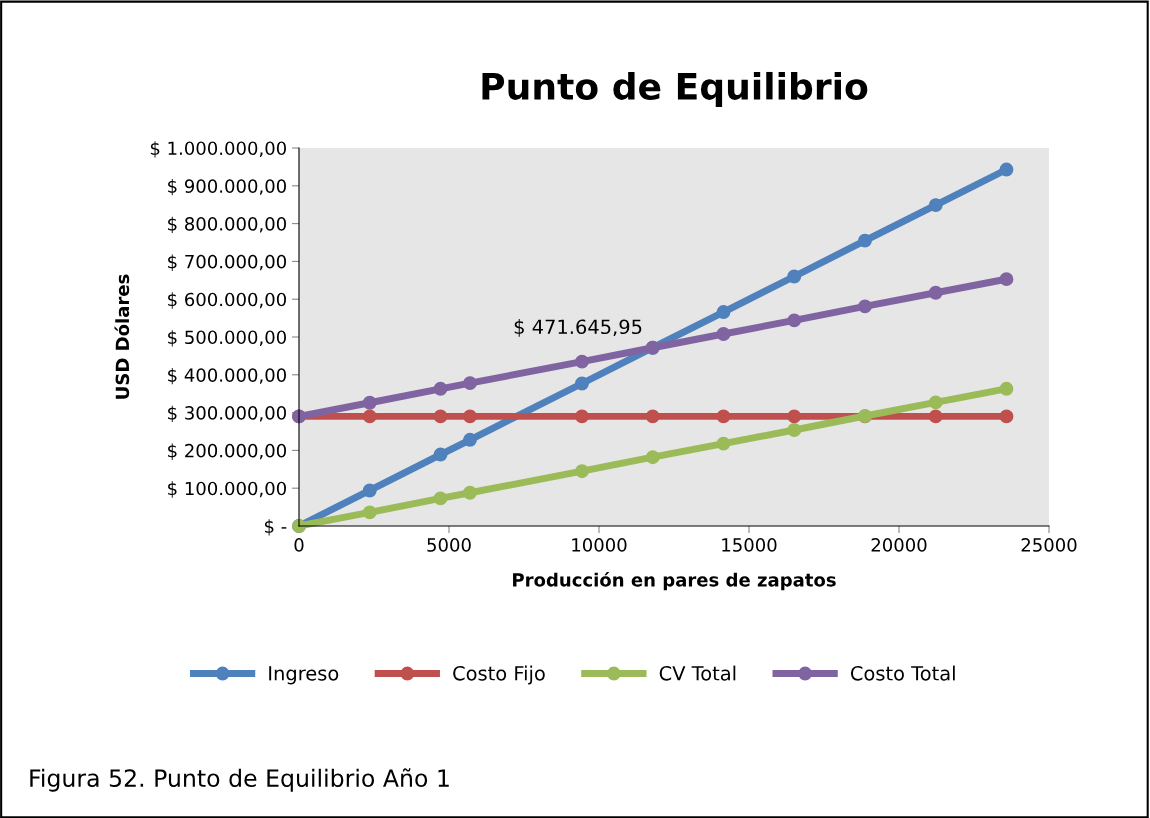 This screenshot has height=818, width=1150. I want to click on text: Figura 52. Punto de Equilibrio Año 1, so click(239, 780).